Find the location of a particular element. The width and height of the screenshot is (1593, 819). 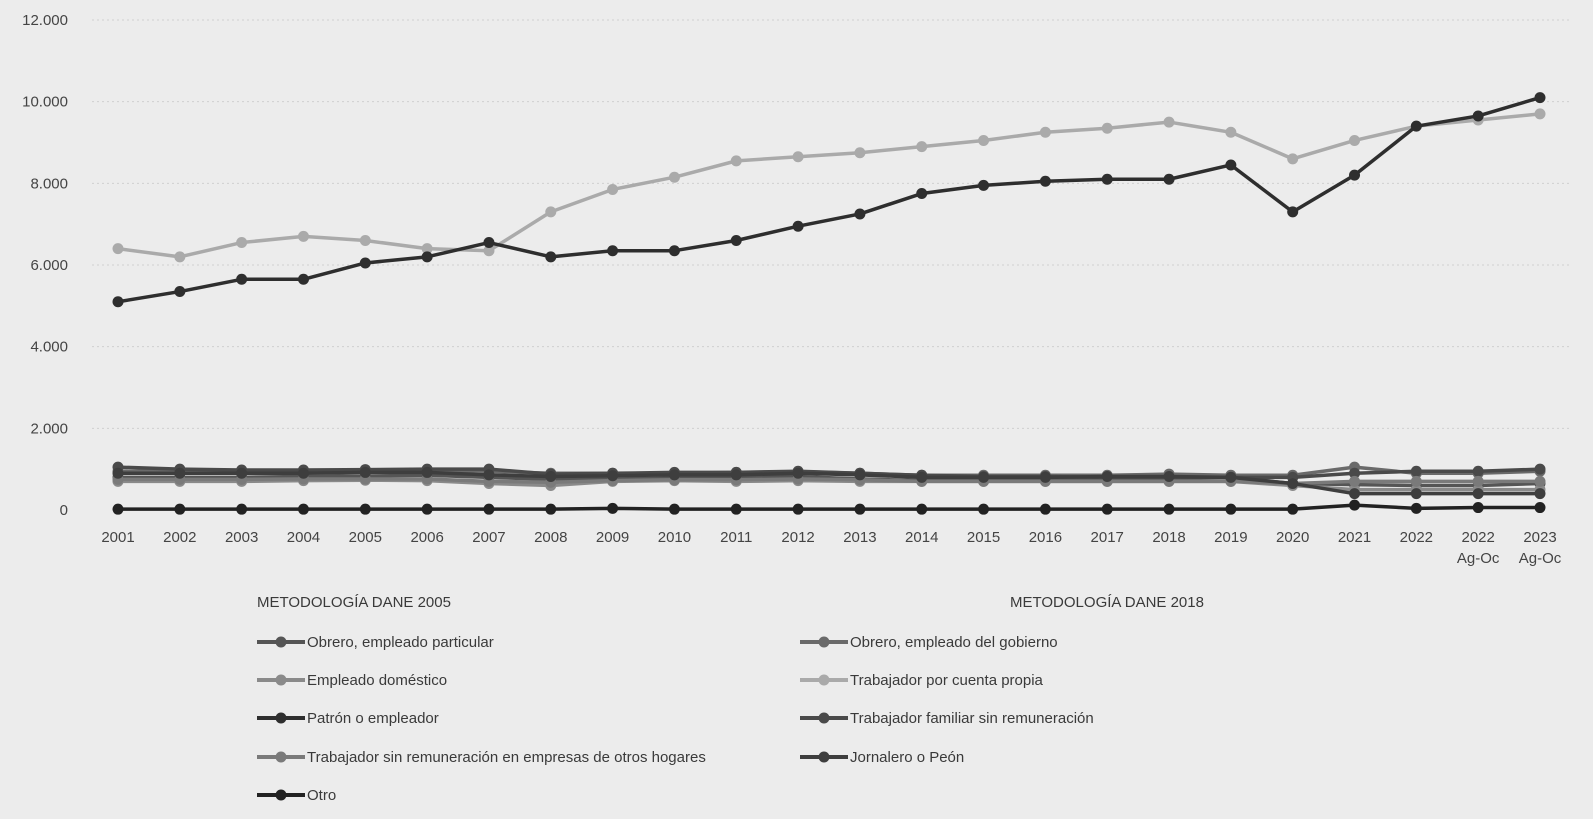

legend-item: Jornalero o Peón is located at coordinates (882, 757).